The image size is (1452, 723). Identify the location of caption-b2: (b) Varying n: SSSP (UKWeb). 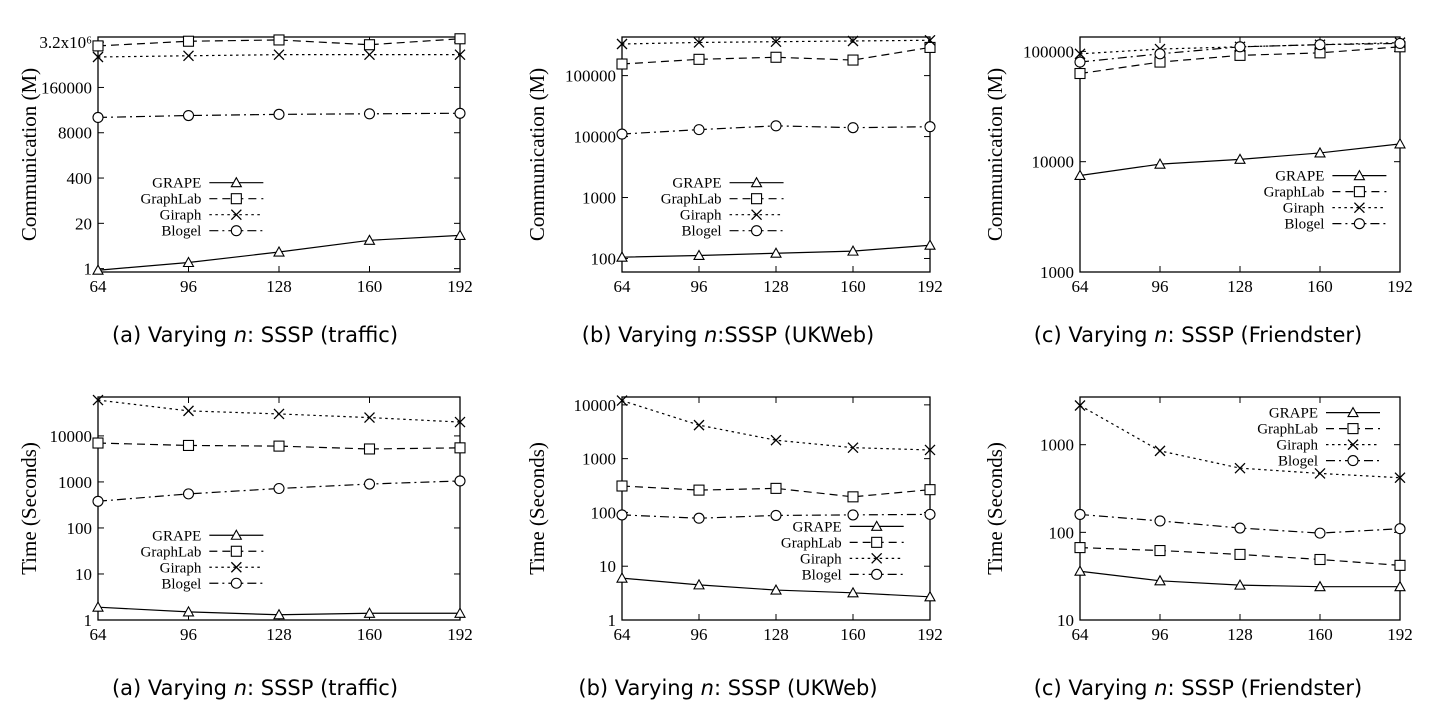
(728, 688).